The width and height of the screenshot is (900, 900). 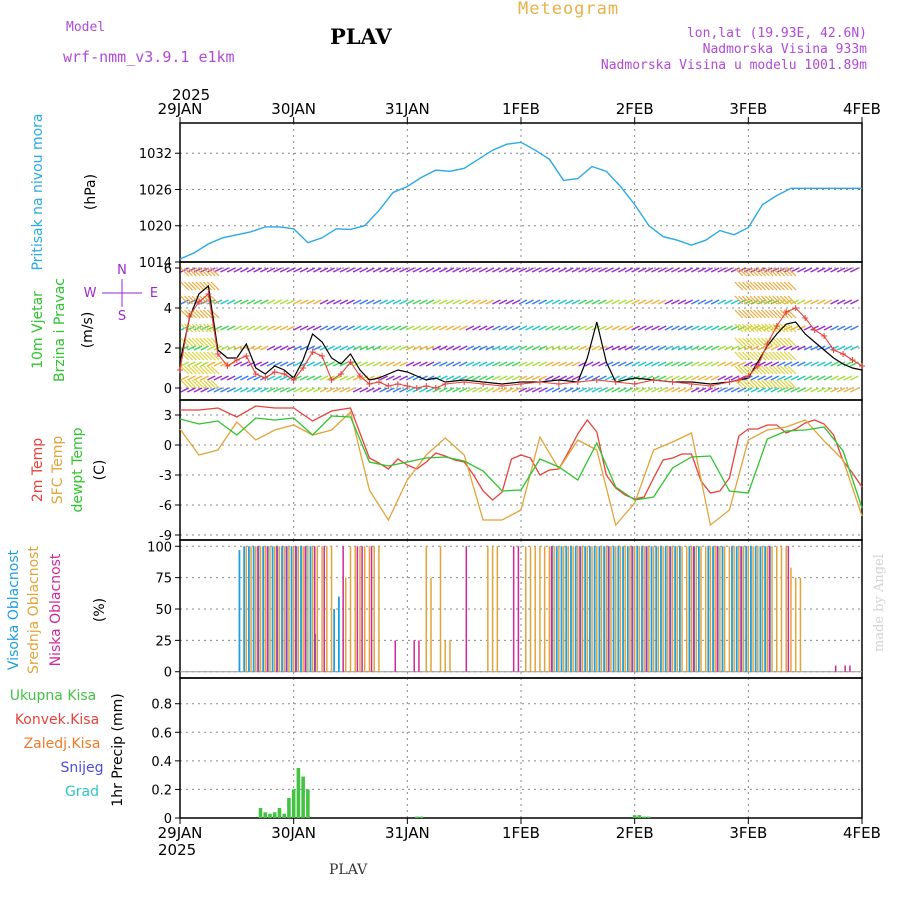 I want to click on temperature-ytick-label: -3, so click(x=165, y=476).